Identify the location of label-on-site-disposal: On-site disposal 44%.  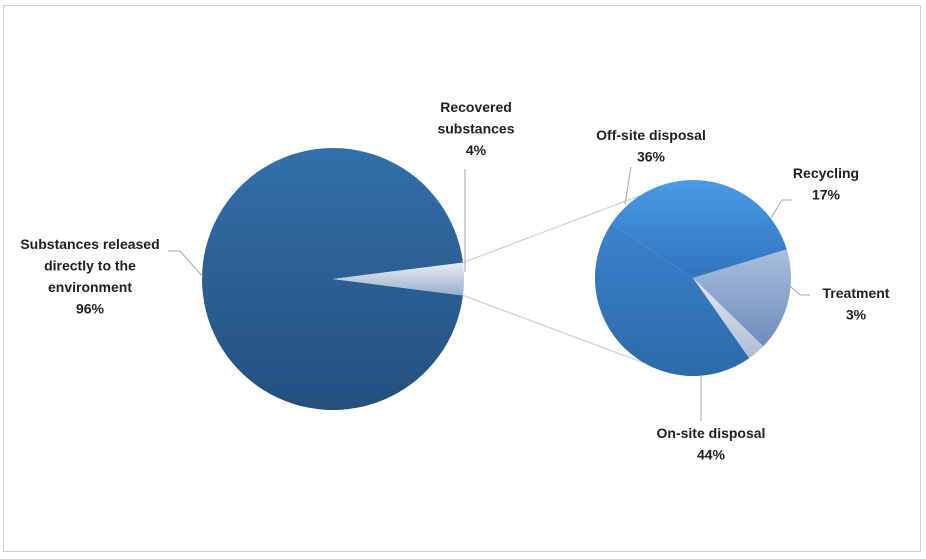
(711, 444).